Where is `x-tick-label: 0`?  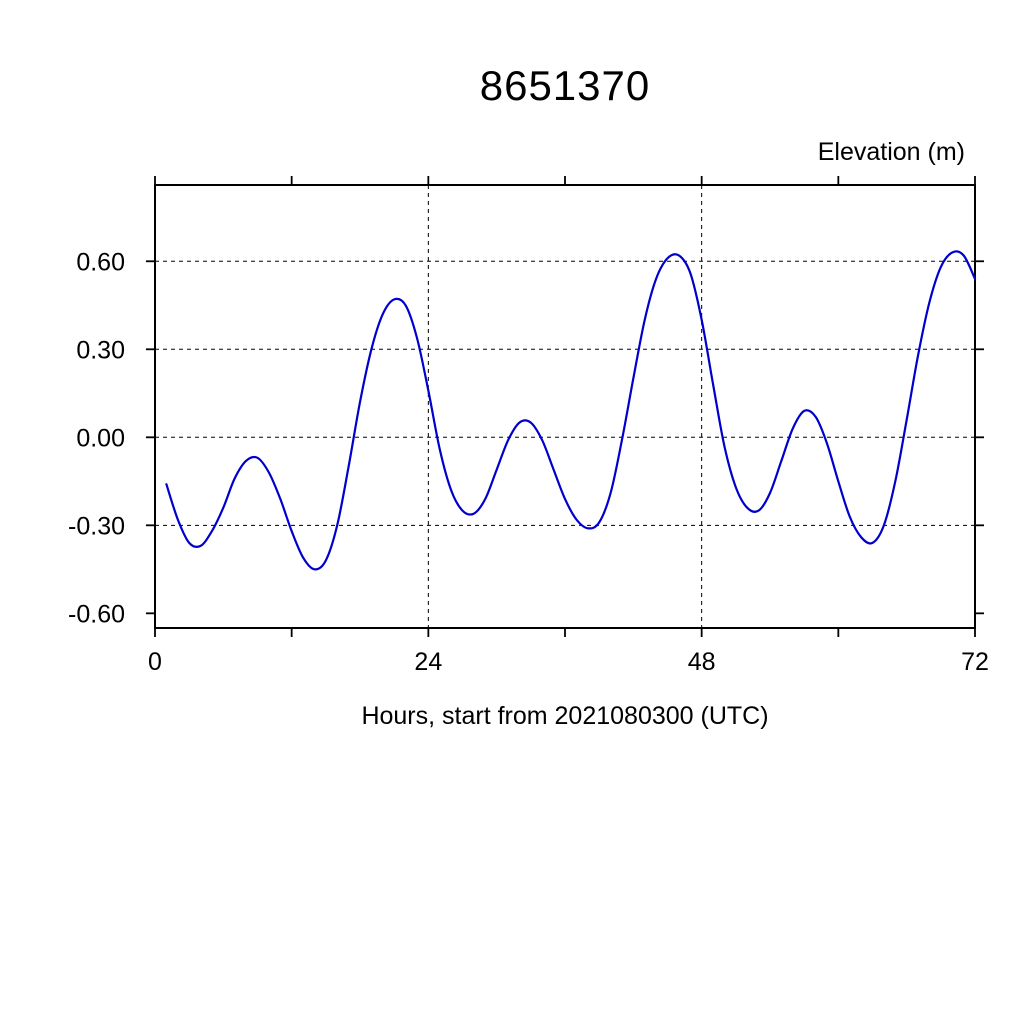 x-tick-label: 0 is located at coordinates (155, 662).